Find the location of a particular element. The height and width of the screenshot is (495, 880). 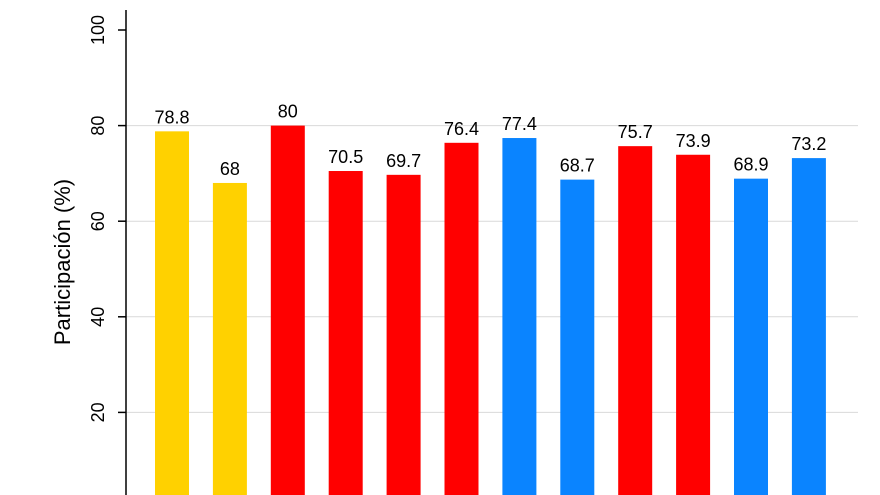

data-label-3: 80 is located at coordinates (288, 112).